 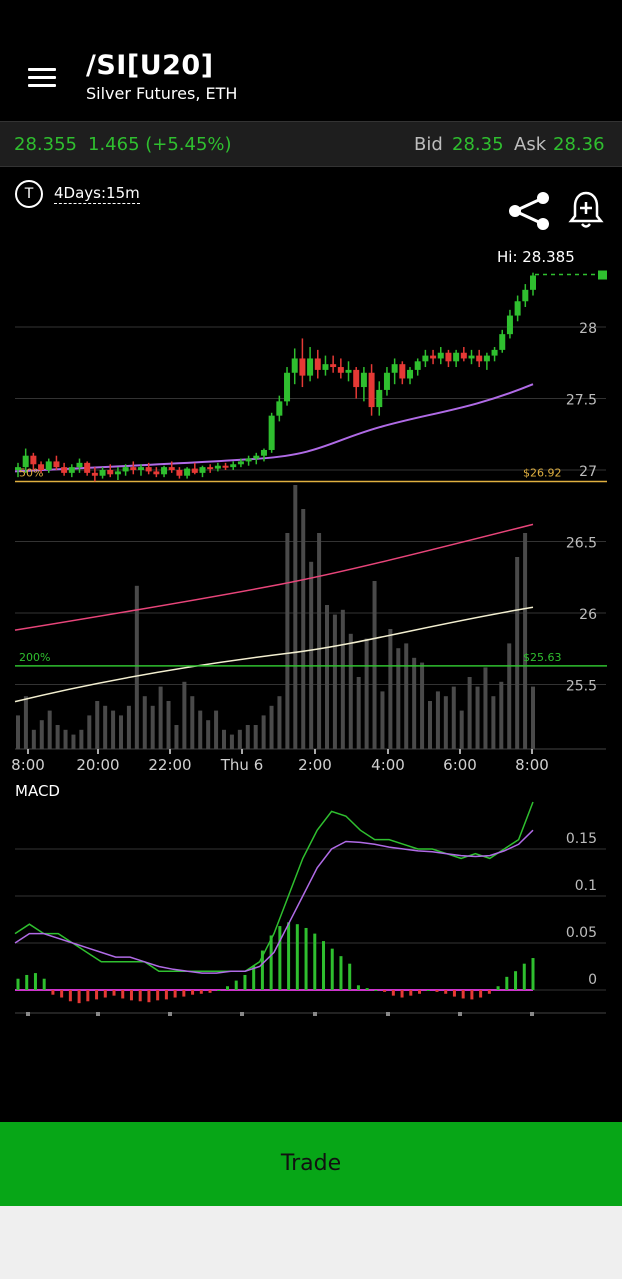 What do you see at coordinates (311, 1164) in the screenshot?
I see `trade-button: Trade` at bounding box center [311, 1164].